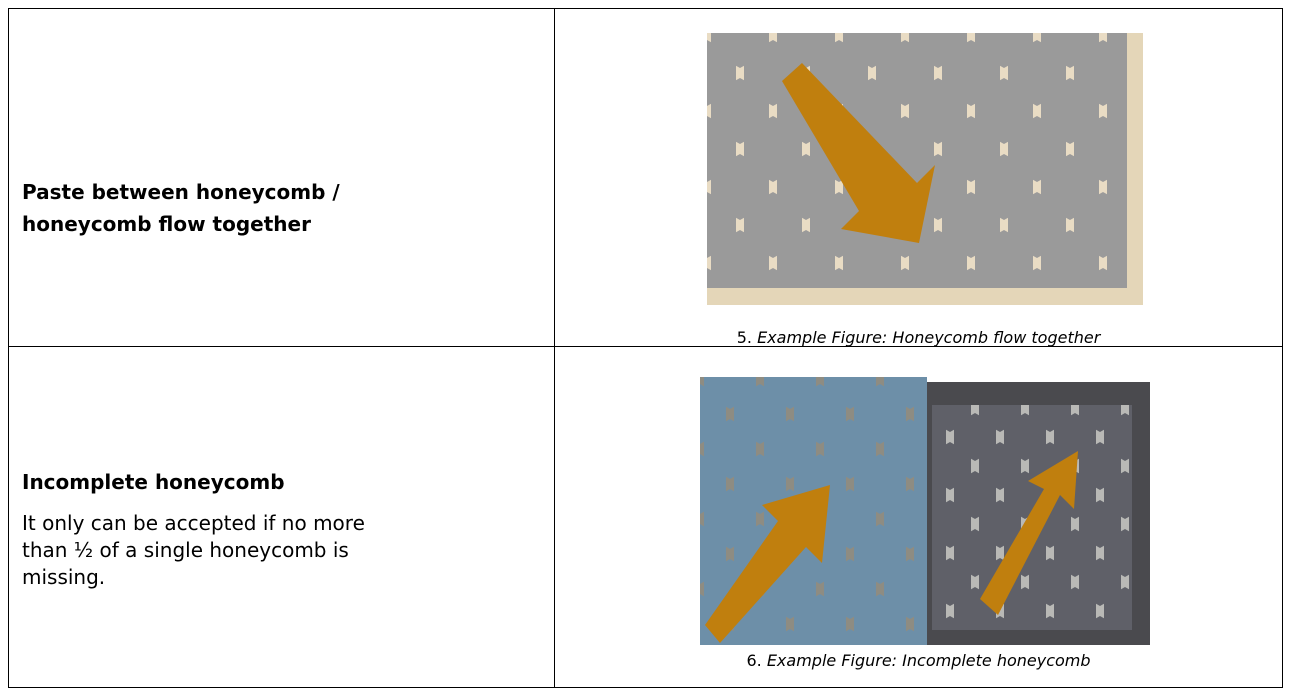 This screenshot has height=688, width=1291. Describe the element at coordinates (754, 660) in the screenshot. I see `caption-number: 6.` at that location.